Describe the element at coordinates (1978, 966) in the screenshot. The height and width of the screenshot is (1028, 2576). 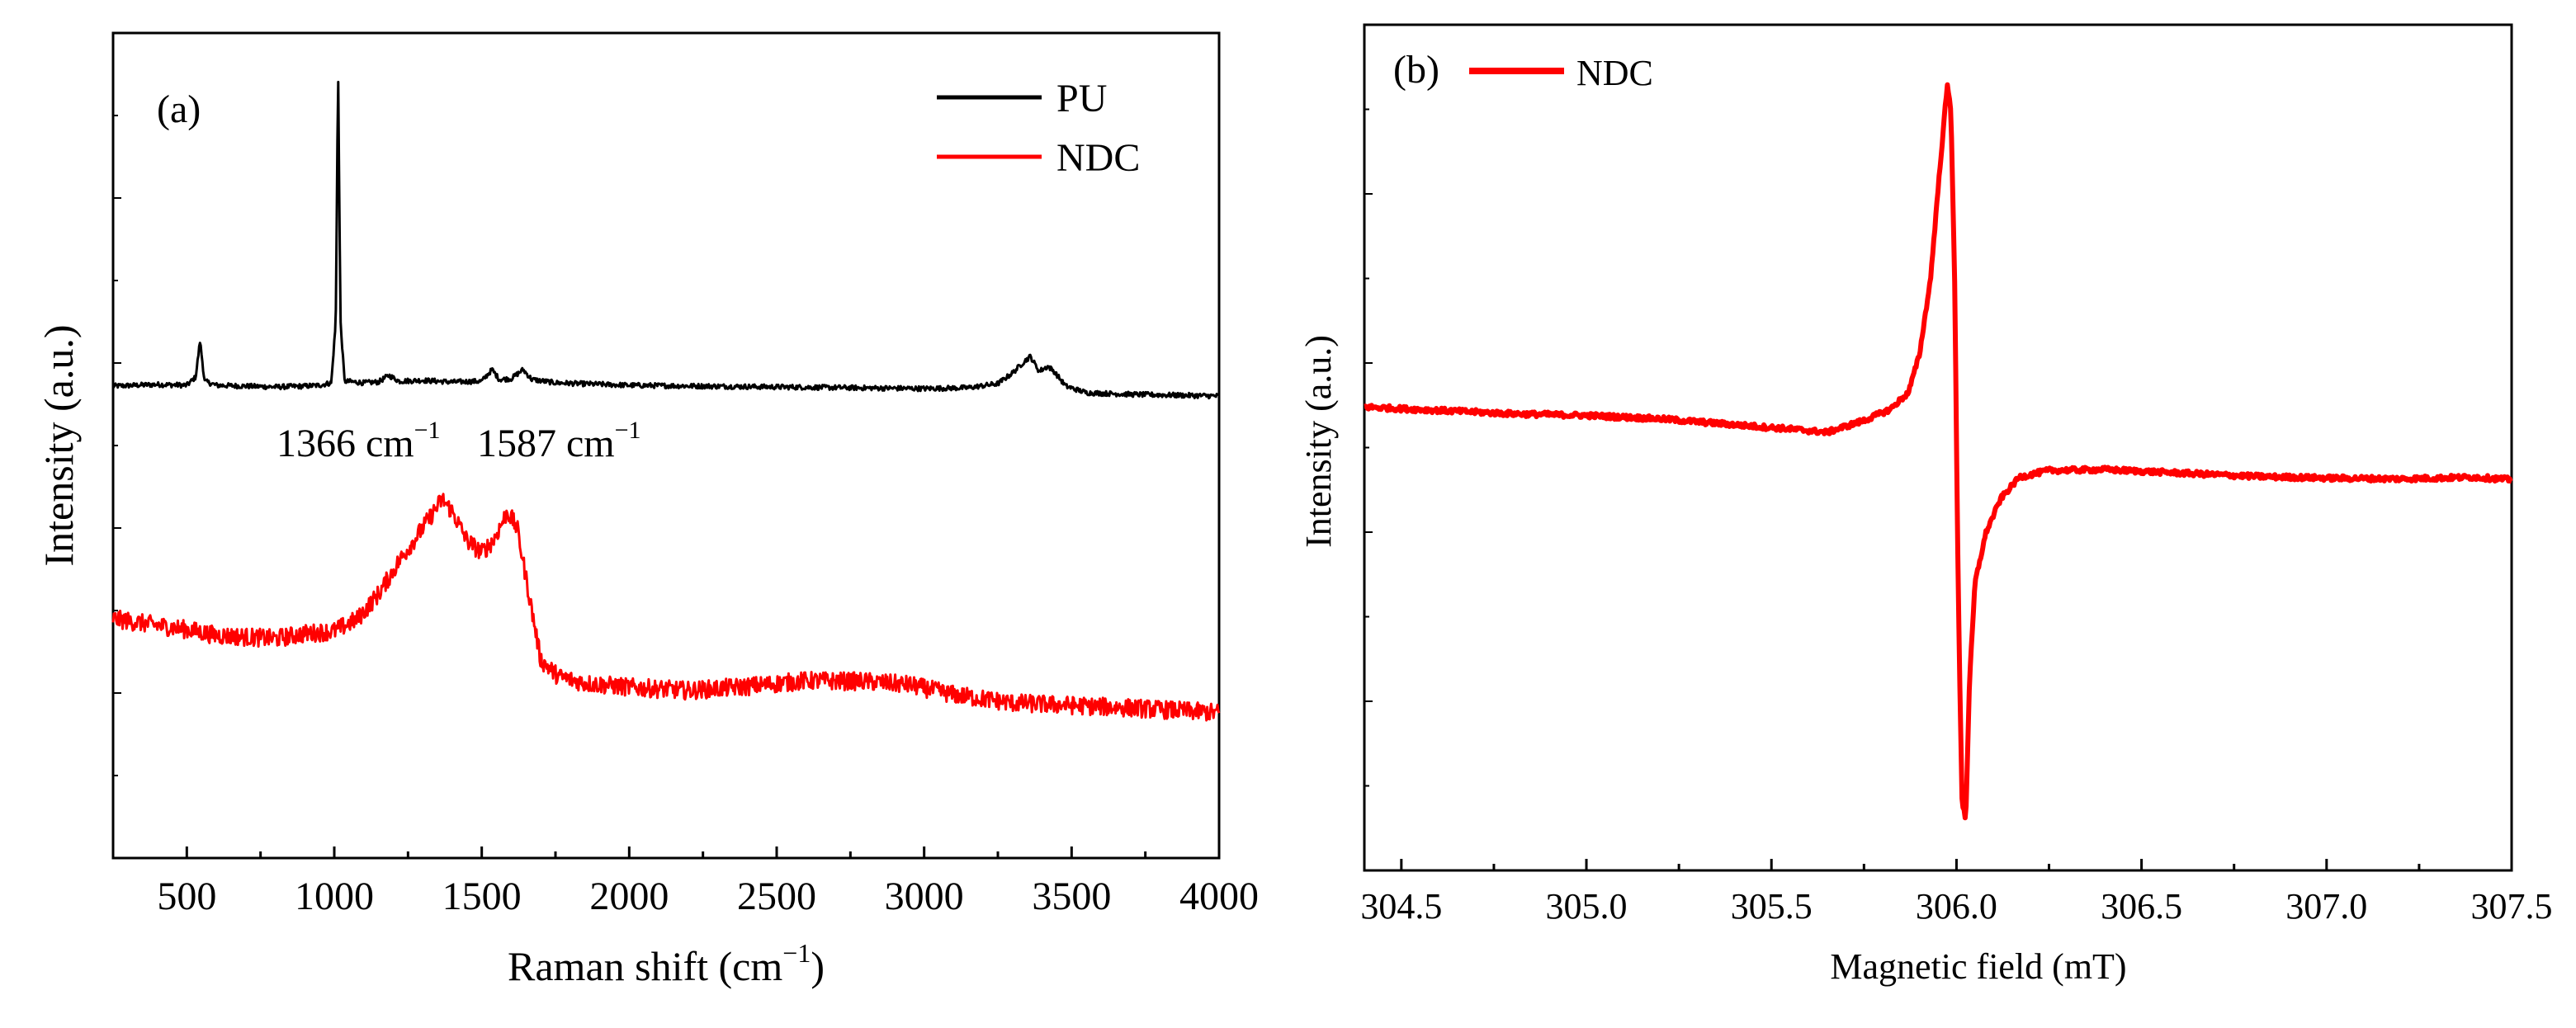
I see `panel-b-x-axis-title: Magnetic field (mT)` at that location.